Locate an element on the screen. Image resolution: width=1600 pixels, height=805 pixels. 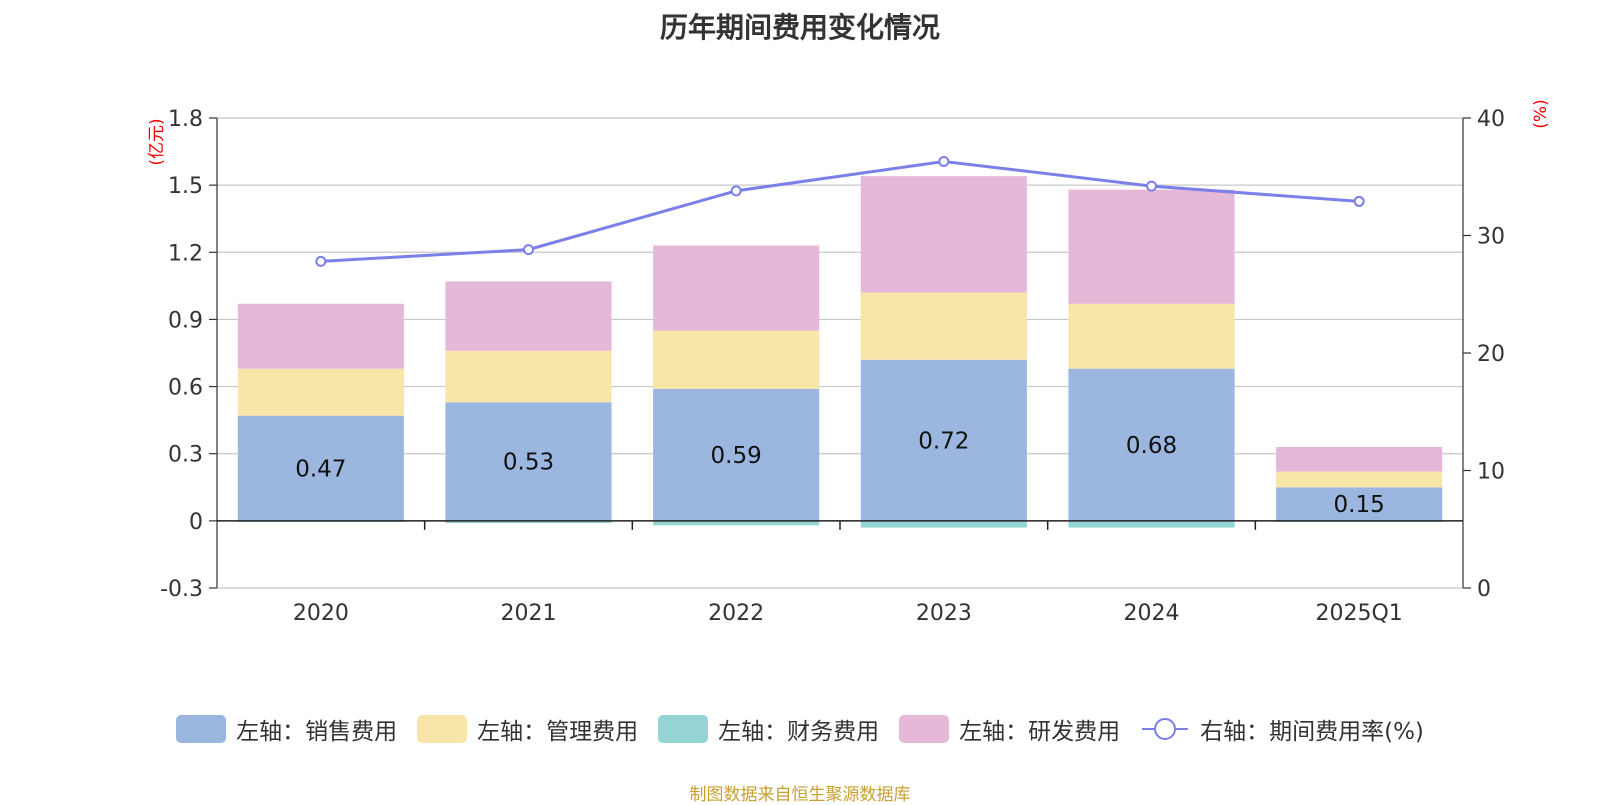
legend-item-sales: 左轴：销售费用 is located at coordinates (286, 729).